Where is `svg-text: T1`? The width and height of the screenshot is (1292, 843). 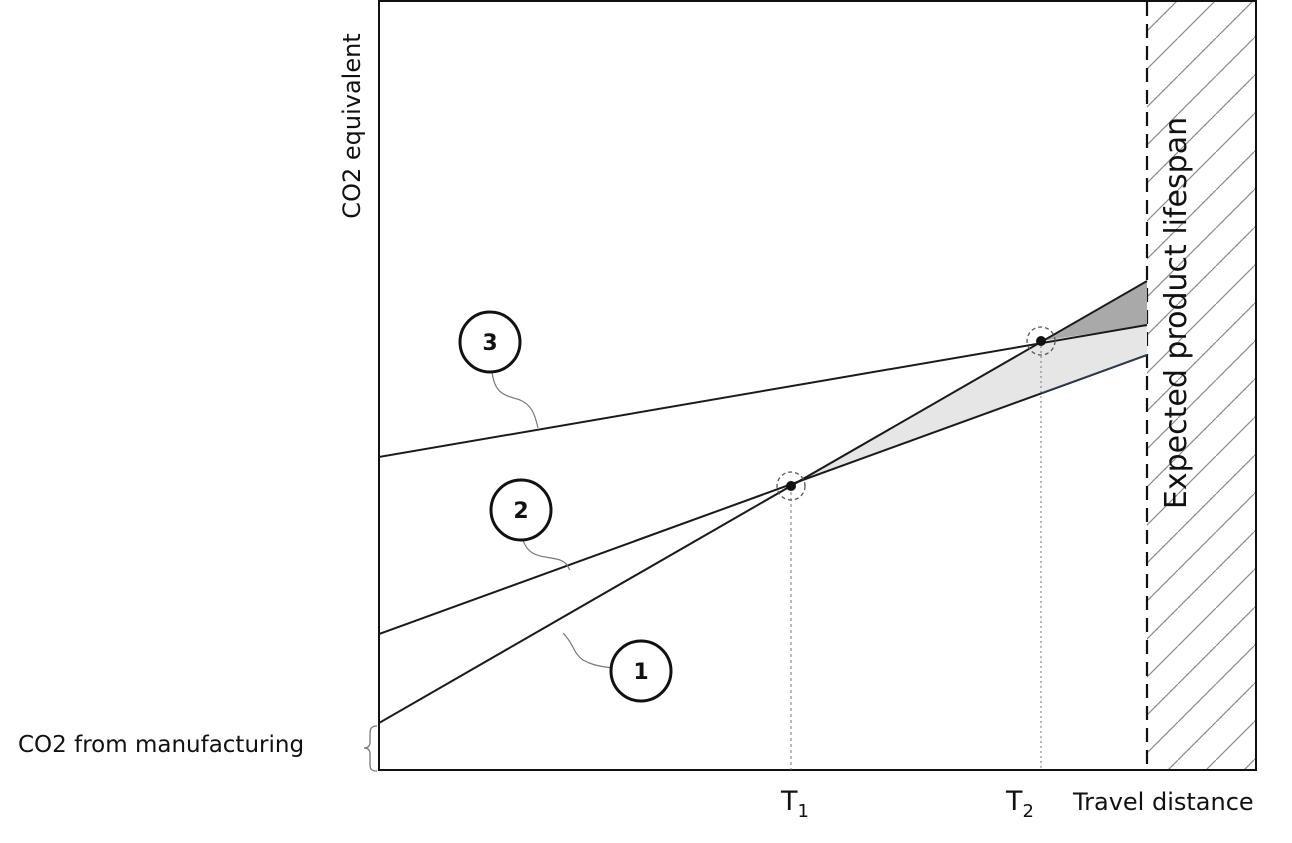
svg-text: T1 is located at coordinates (794, 804).